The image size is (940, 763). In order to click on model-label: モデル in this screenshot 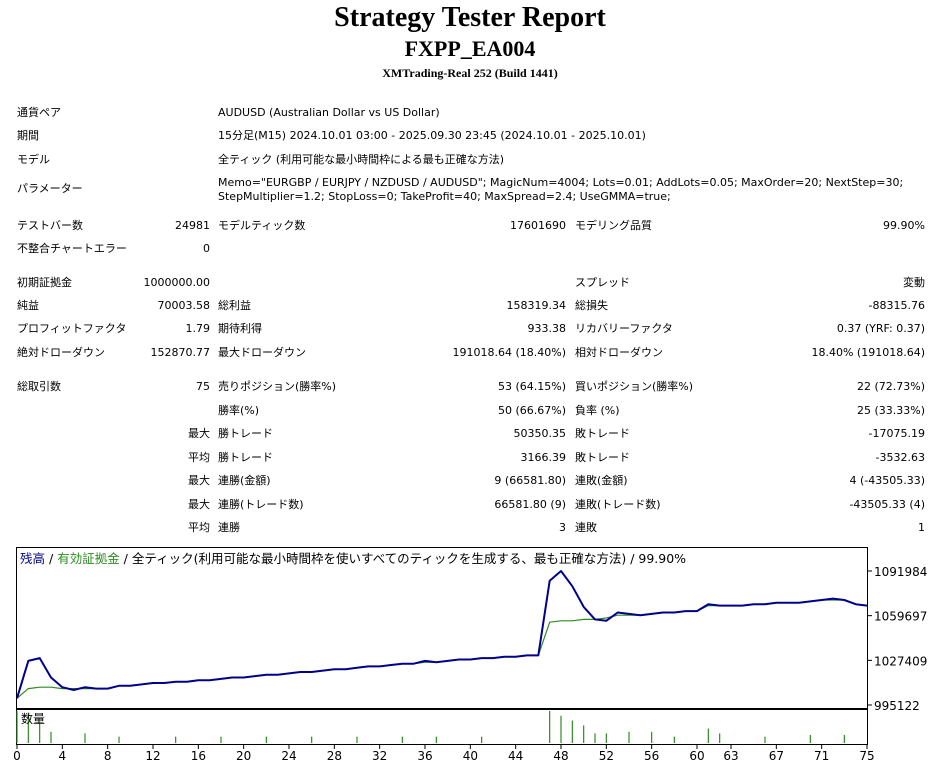, I will do `click(33, 159)`.